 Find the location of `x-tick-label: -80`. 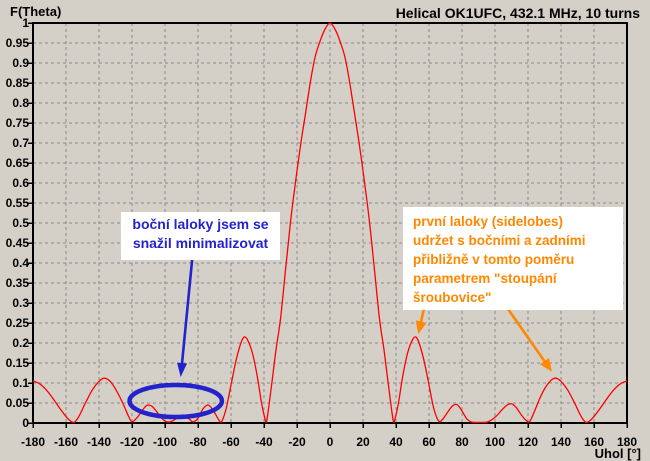

x-tick-label: -80 is located at coordinates (198, 442).